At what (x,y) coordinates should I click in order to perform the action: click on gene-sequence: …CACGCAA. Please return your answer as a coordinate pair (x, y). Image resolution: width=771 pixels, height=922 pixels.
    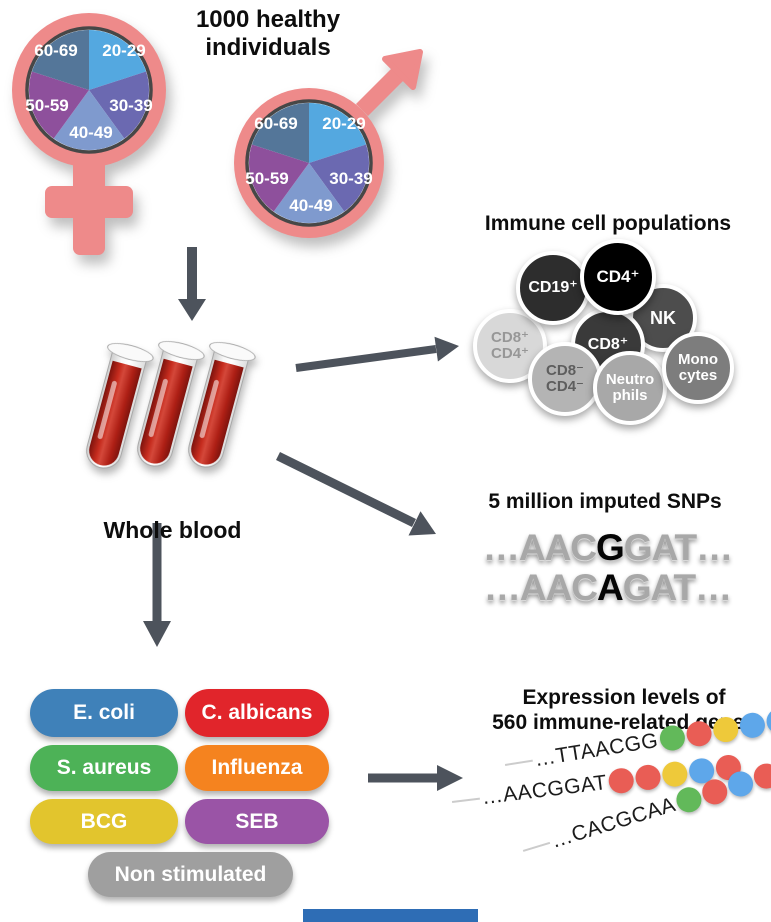
    Looking at the image, I should click on (613, 822).